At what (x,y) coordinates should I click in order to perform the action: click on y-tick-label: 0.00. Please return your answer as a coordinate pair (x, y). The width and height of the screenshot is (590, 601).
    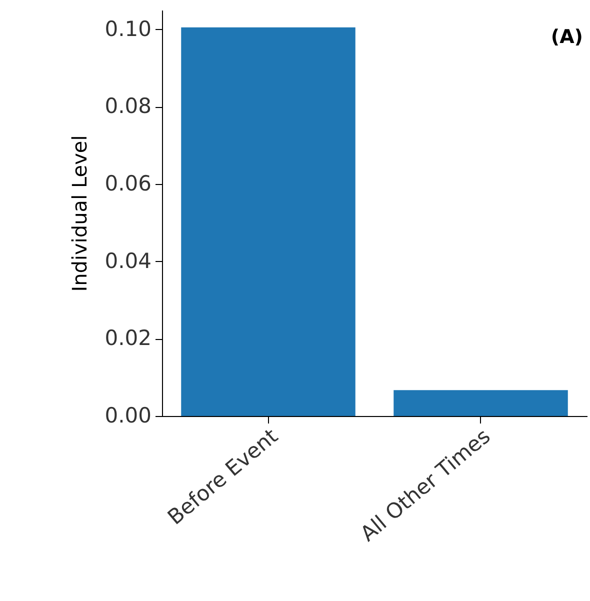
    Looking at the image, I should click on (128, 416).